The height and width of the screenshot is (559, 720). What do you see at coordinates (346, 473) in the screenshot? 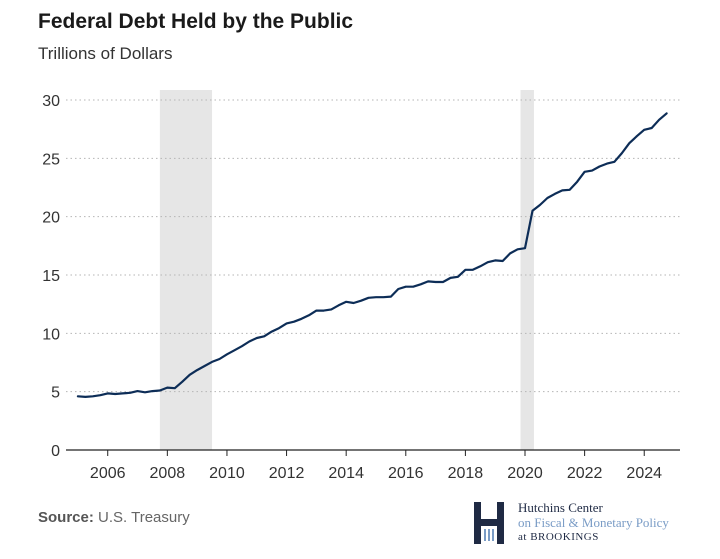
I see `x-tick-label: 2014` at bounding box center [346, 473].